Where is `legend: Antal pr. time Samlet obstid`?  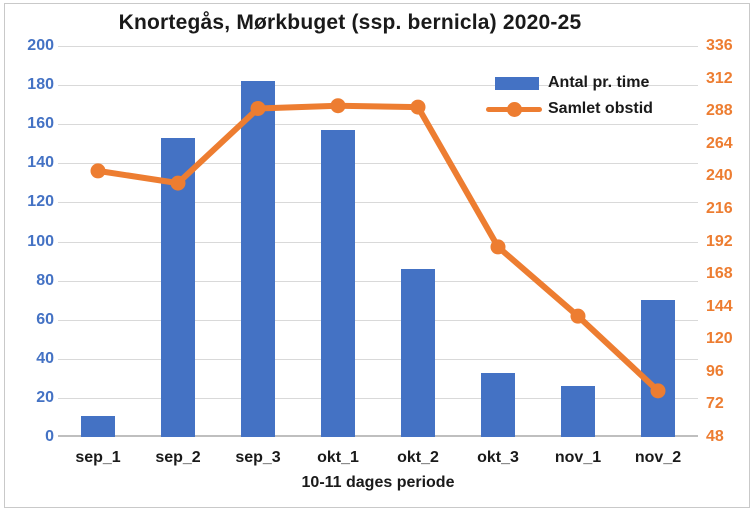
legend: Antal pr. time Samlet obstid is located at coordinates (569, 96).